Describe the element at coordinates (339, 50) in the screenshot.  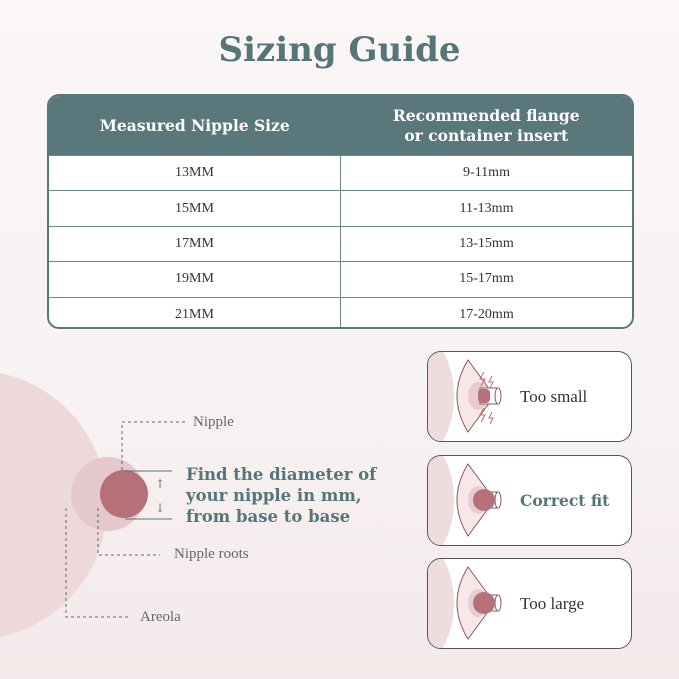
I see `page-title: Sizing Guide` at that location.